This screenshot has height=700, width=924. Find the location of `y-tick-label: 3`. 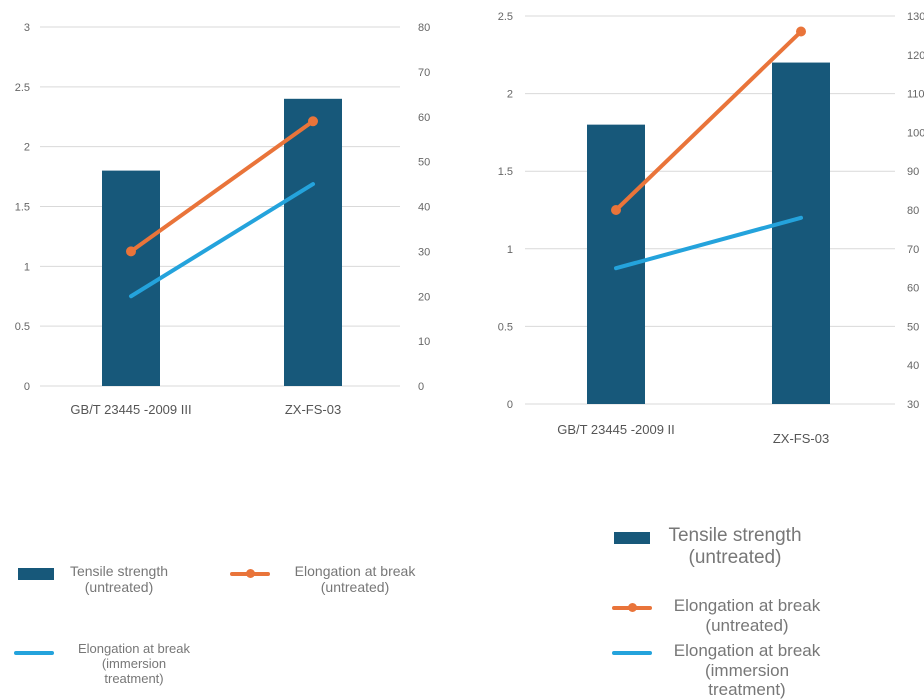

y-tick-label: 3 is located at coordinates (27, 28).